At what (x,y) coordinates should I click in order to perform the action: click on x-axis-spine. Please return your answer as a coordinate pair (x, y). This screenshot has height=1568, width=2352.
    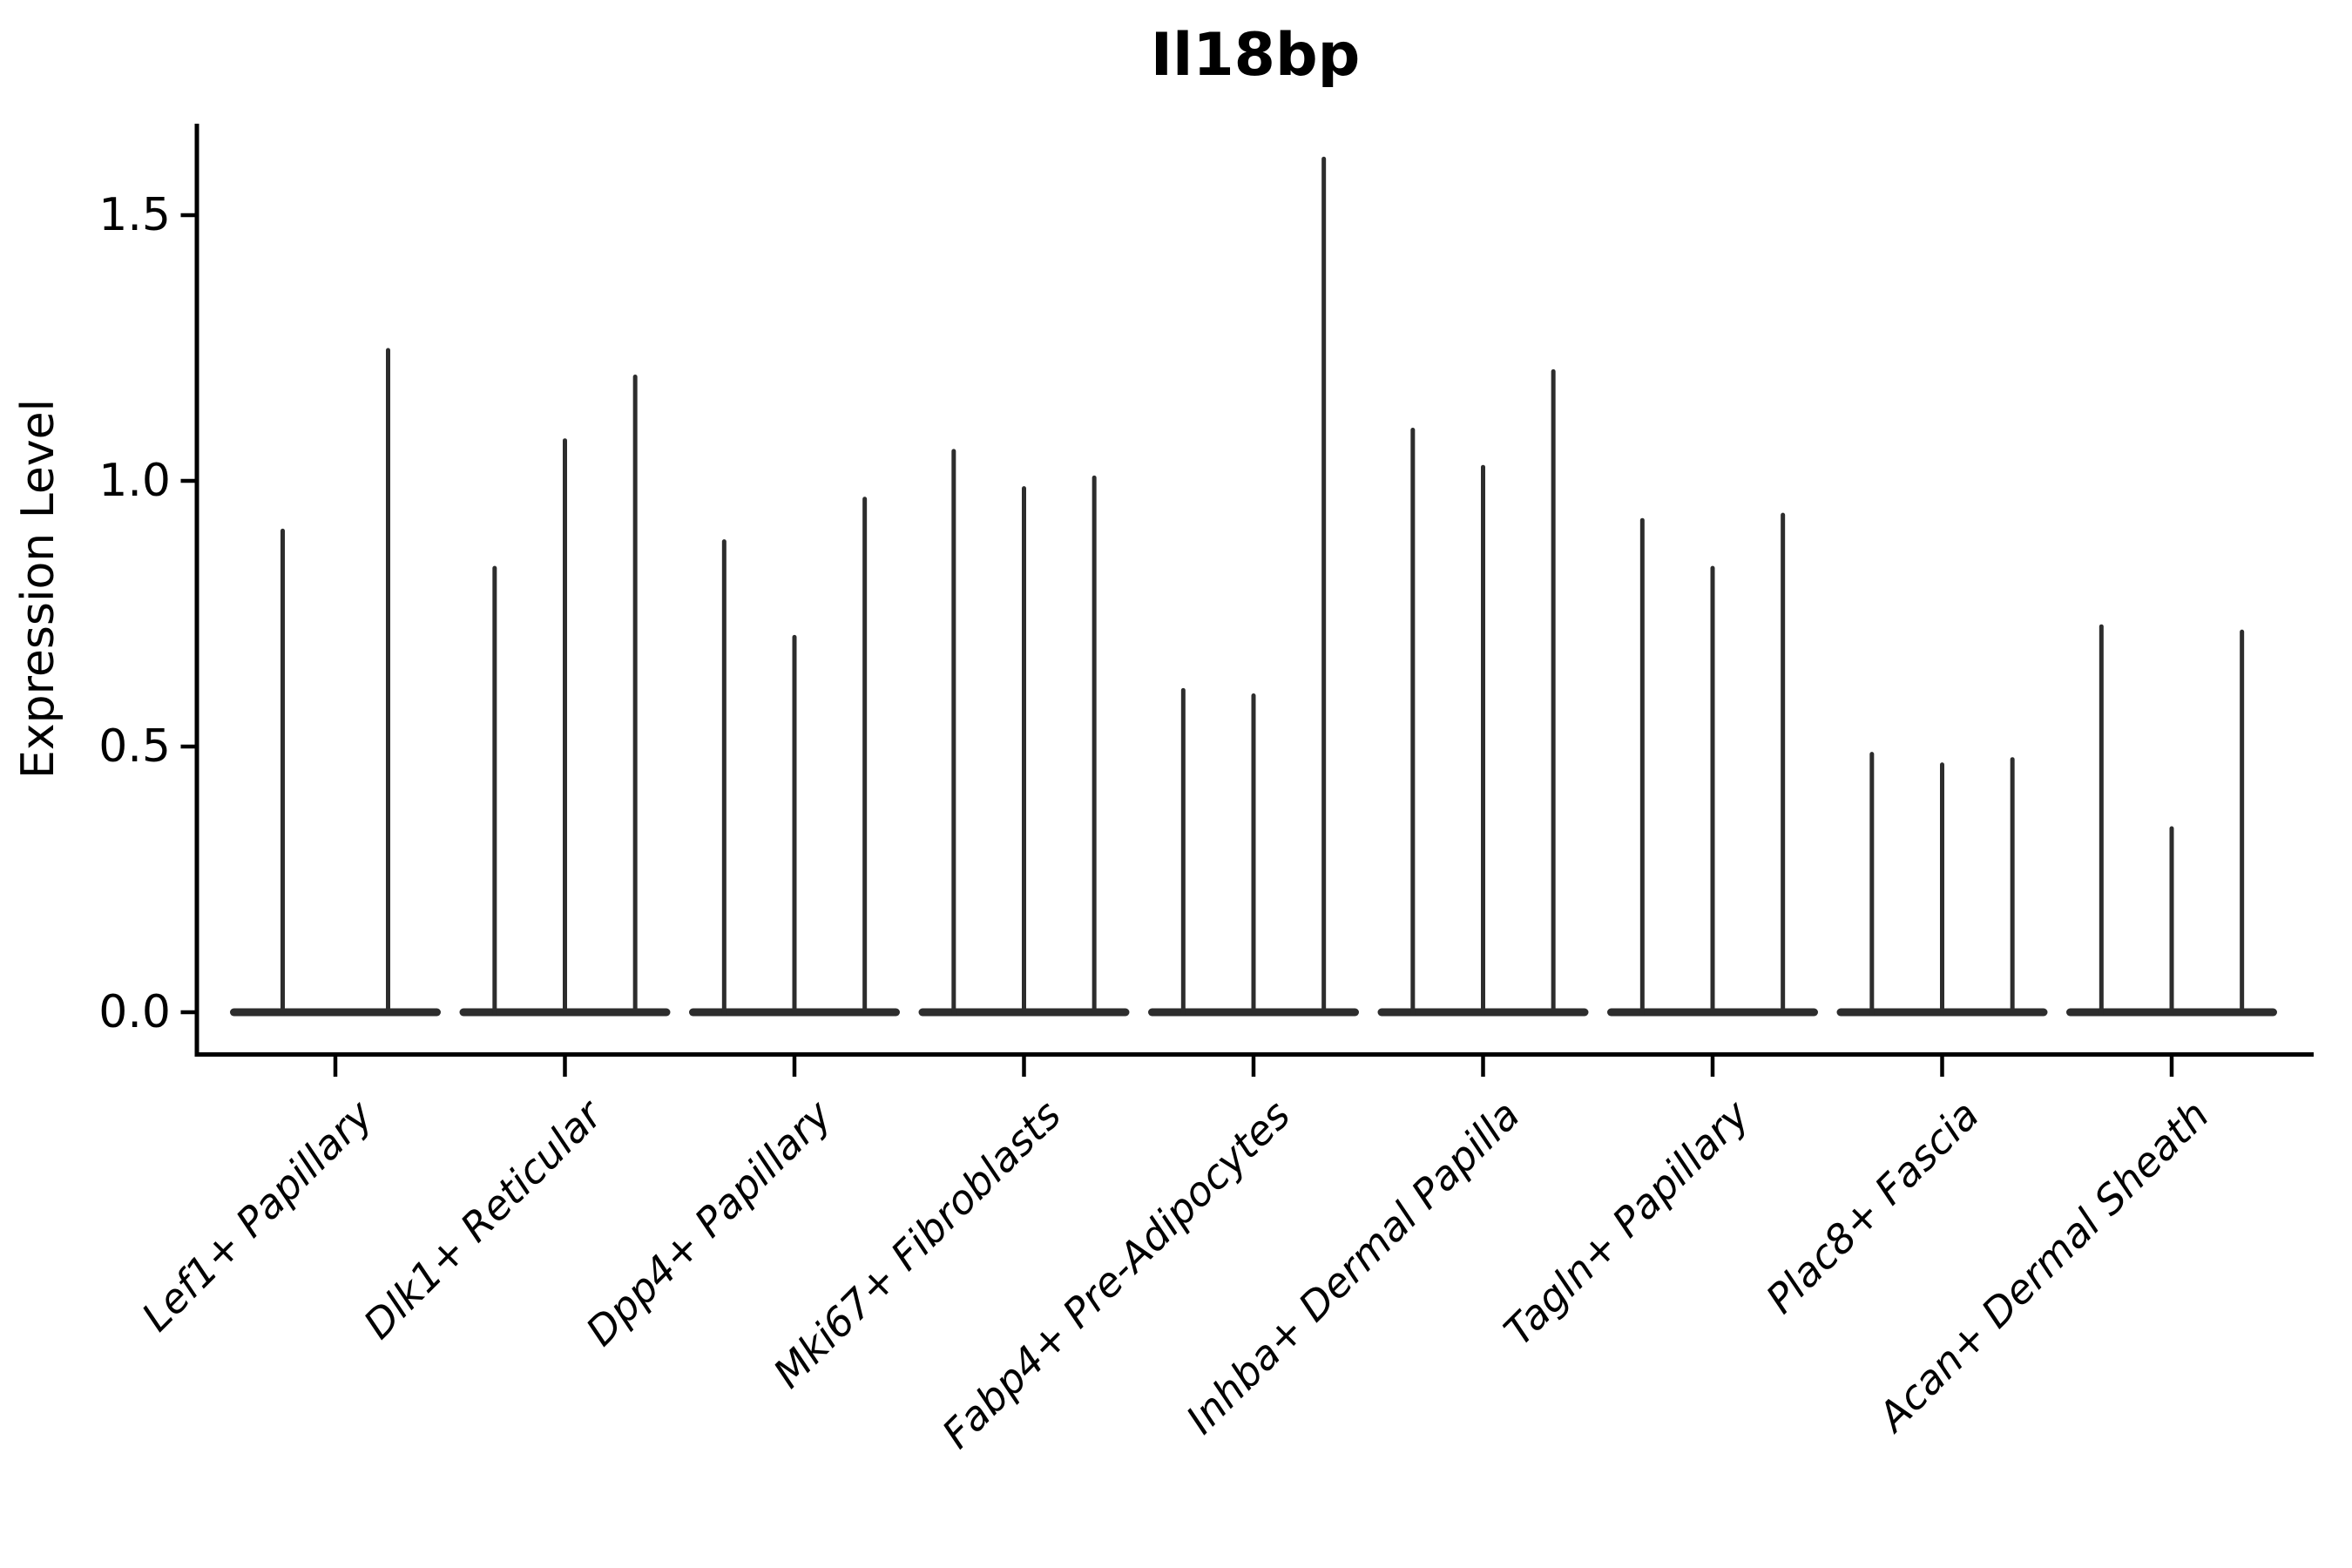
    Looking at the image, I should click on (1254, 1054).